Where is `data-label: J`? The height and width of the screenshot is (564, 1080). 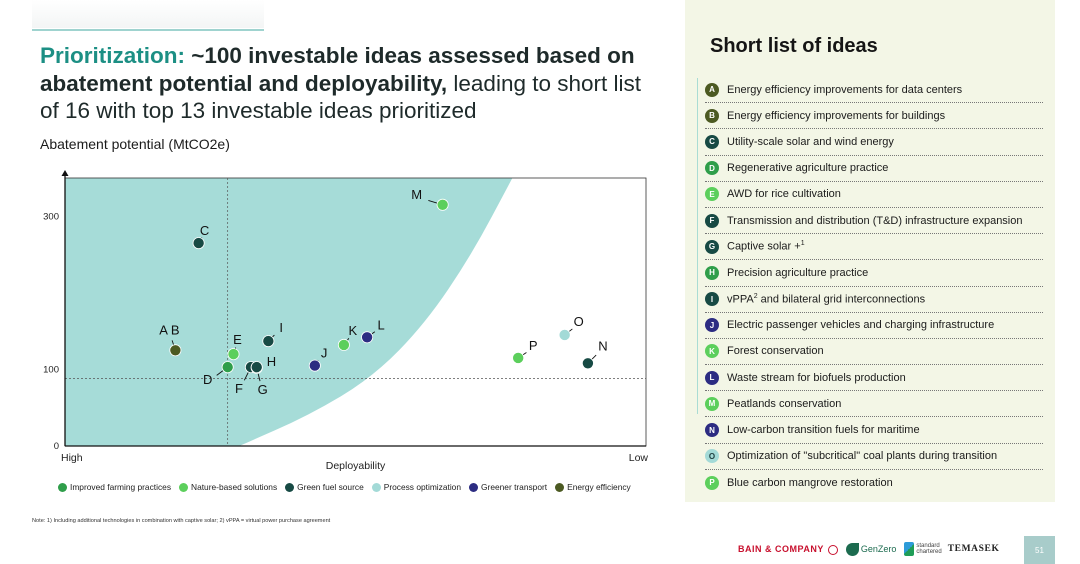 data-label: J is located at coordinates (324, 353).